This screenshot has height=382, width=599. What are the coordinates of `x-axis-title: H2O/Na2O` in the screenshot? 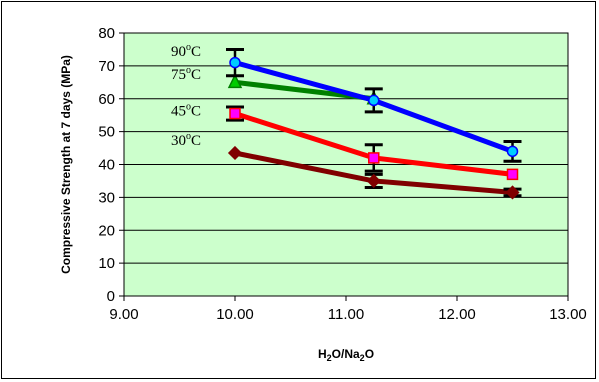 It's located at (346, 355).